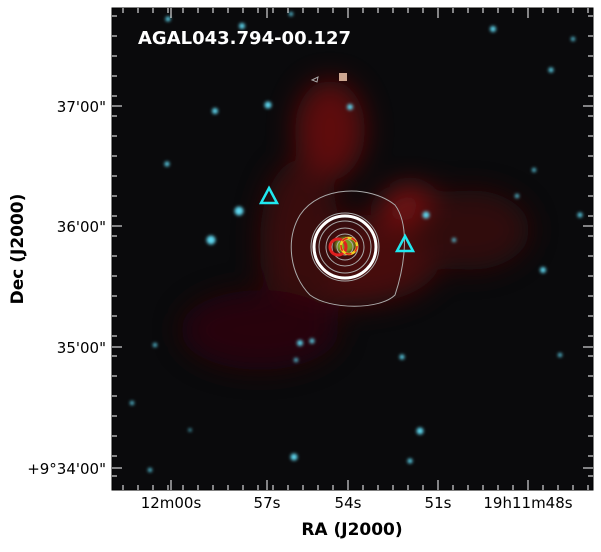  Describe the element at coordinates (267, 503) in the screenshot. I see `x-tick-label: 57s` at that location.